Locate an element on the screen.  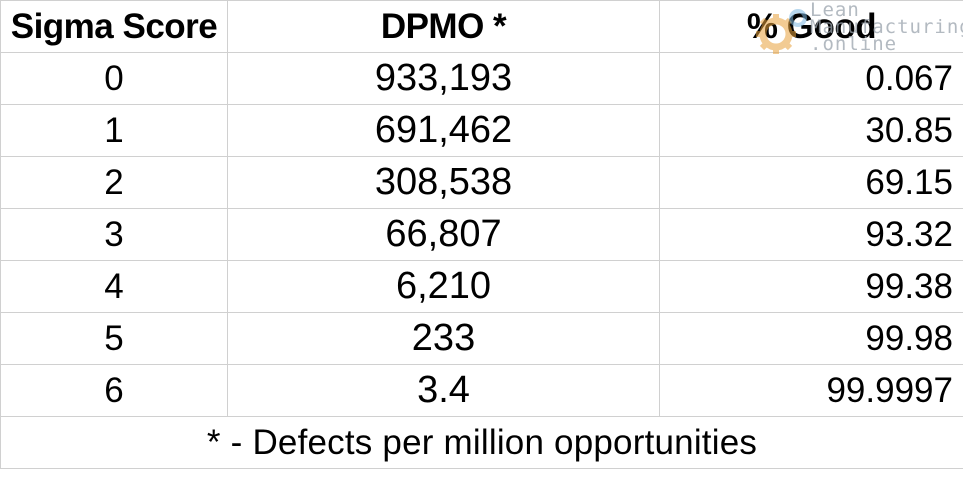
table-row: 3 66,807 93.32 is located at coordinates (481, 234).